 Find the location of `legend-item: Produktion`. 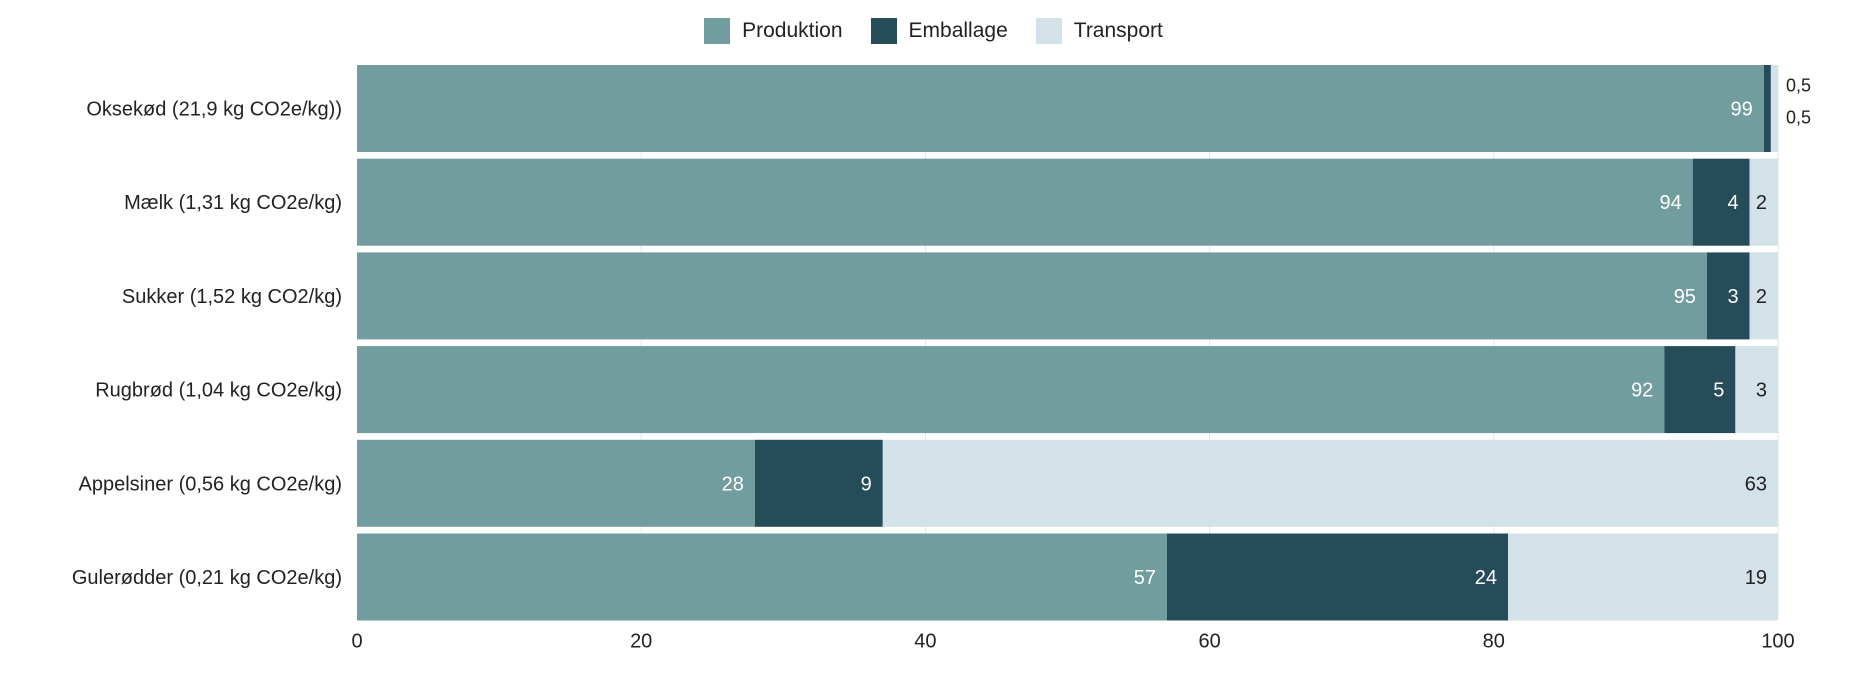

legend-item: Produktion is located at coordinates (773, 31).